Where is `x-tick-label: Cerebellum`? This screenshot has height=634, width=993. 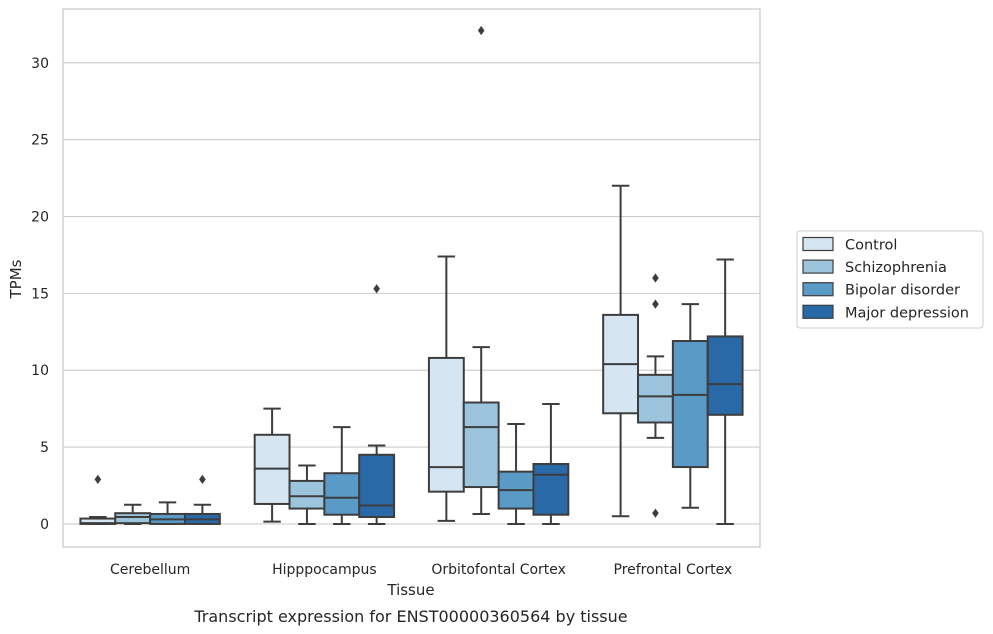 x-tick-label: Cerebellum is located at coordinates (150, 570).